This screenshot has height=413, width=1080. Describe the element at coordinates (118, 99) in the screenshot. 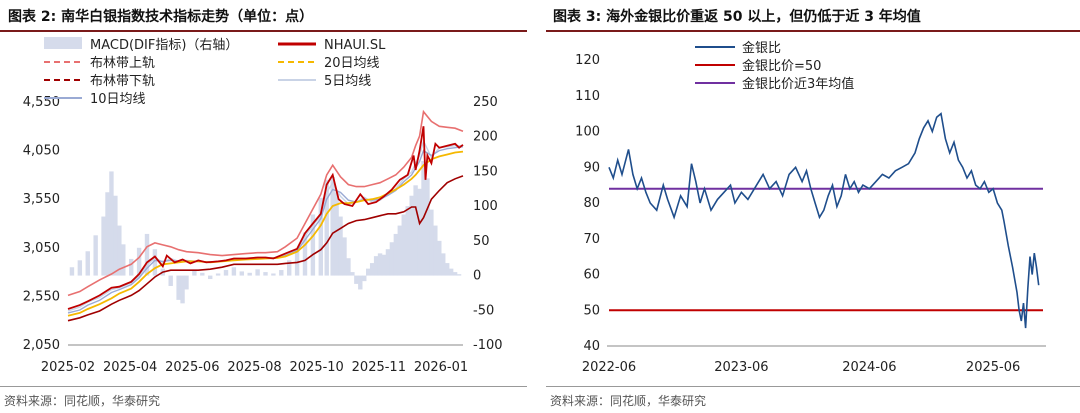

I see `legend-label: 10日均线` at that location.